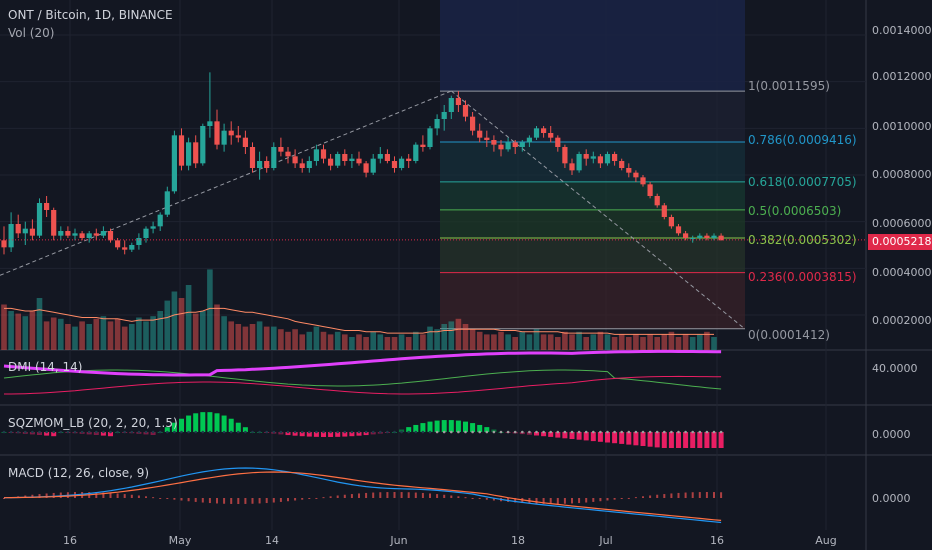 The height and width of the screenshot is (550, 932). I want to click on sqzmom-indicator-label: SQZMOM_LB (20, 2, 20, 1.5), so click(93, 423).